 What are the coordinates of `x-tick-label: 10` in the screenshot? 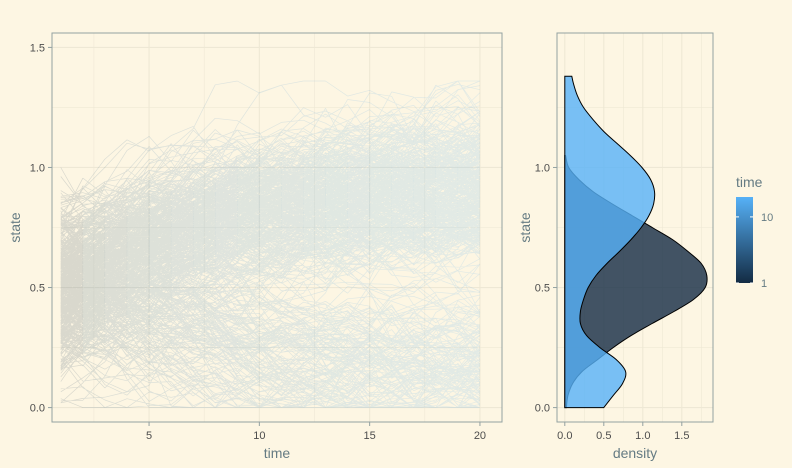 It's located at (259, 436).